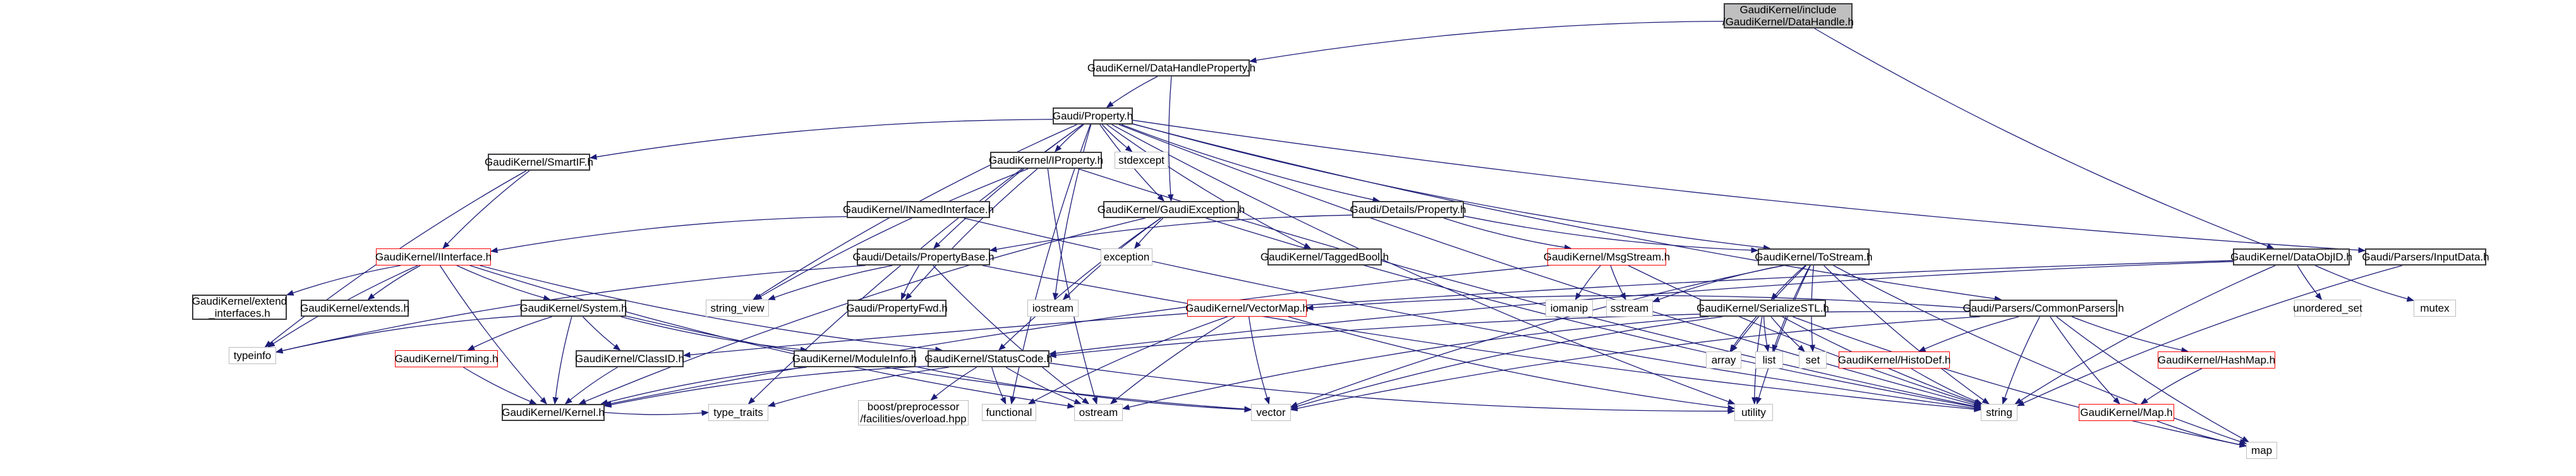 This screenshot has width=2576, height=476. What do you see at coordinates (2216, 360) in the screenshot?
I see `graph-node-hashmap: GaudiKernel/HashMap.h` at bounding box center [2216, 360].